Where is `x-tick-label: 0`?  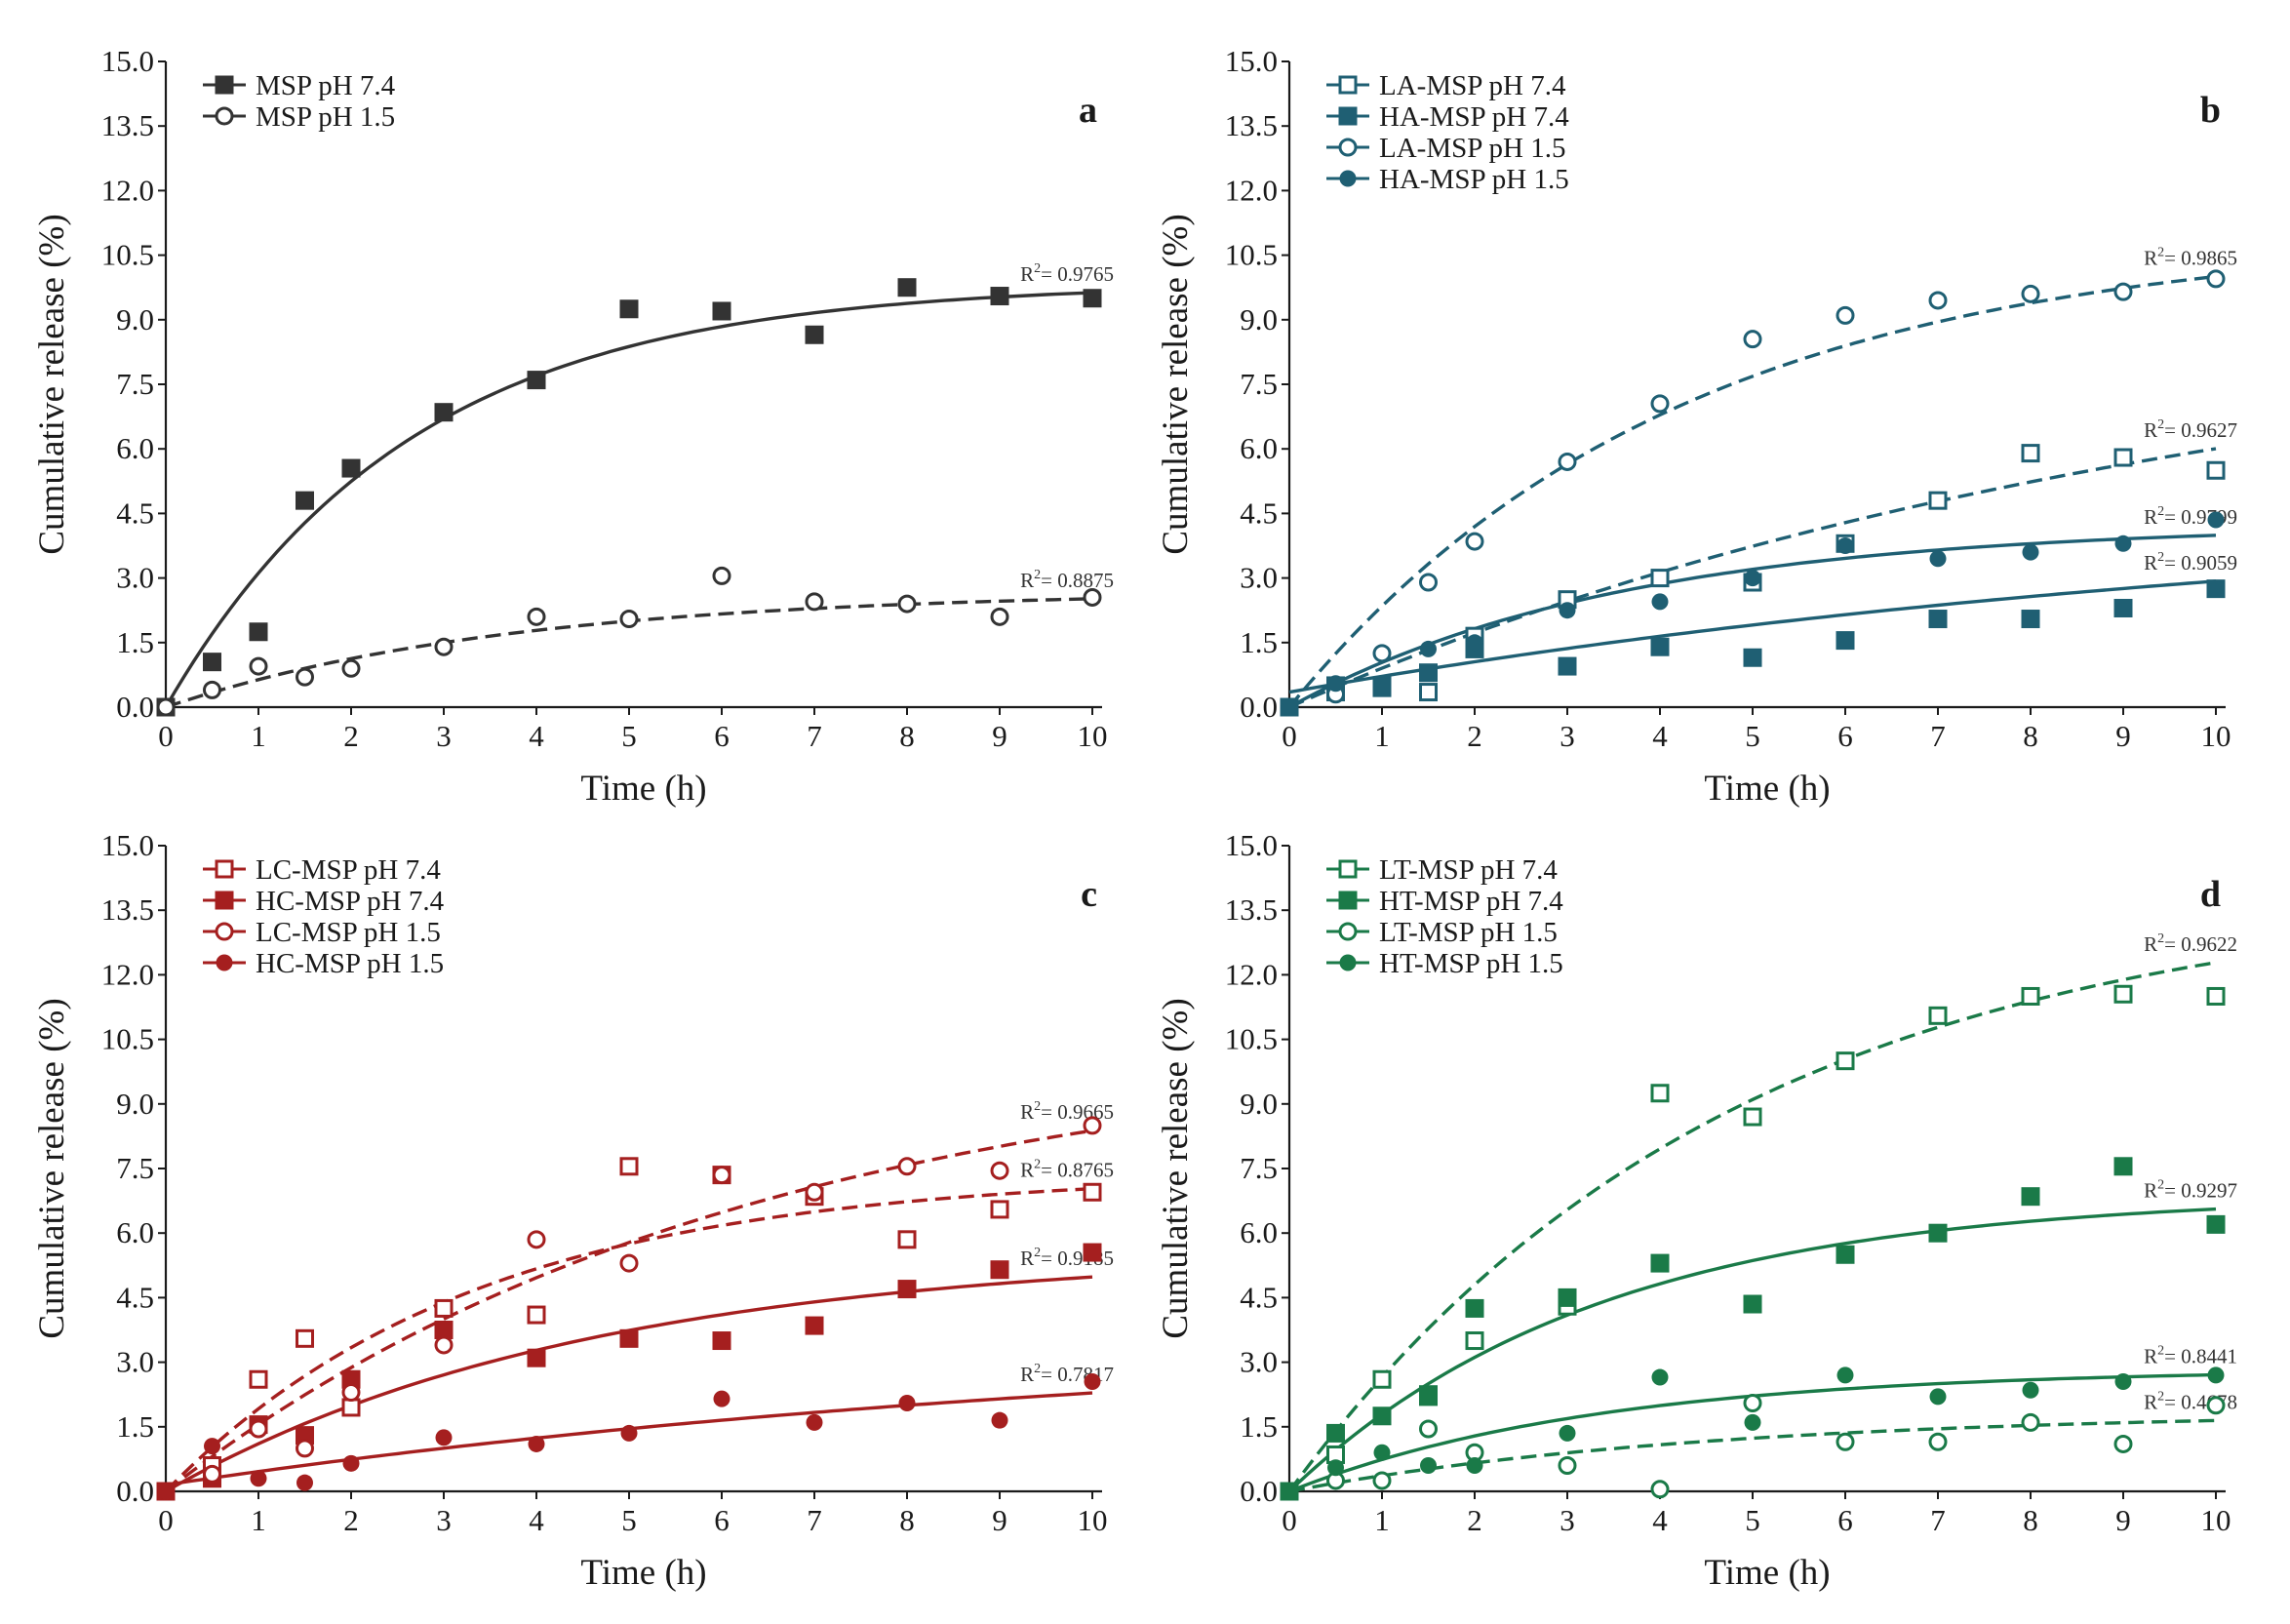 x-tick-label: 0 is located at coordinates (1289, 1520).